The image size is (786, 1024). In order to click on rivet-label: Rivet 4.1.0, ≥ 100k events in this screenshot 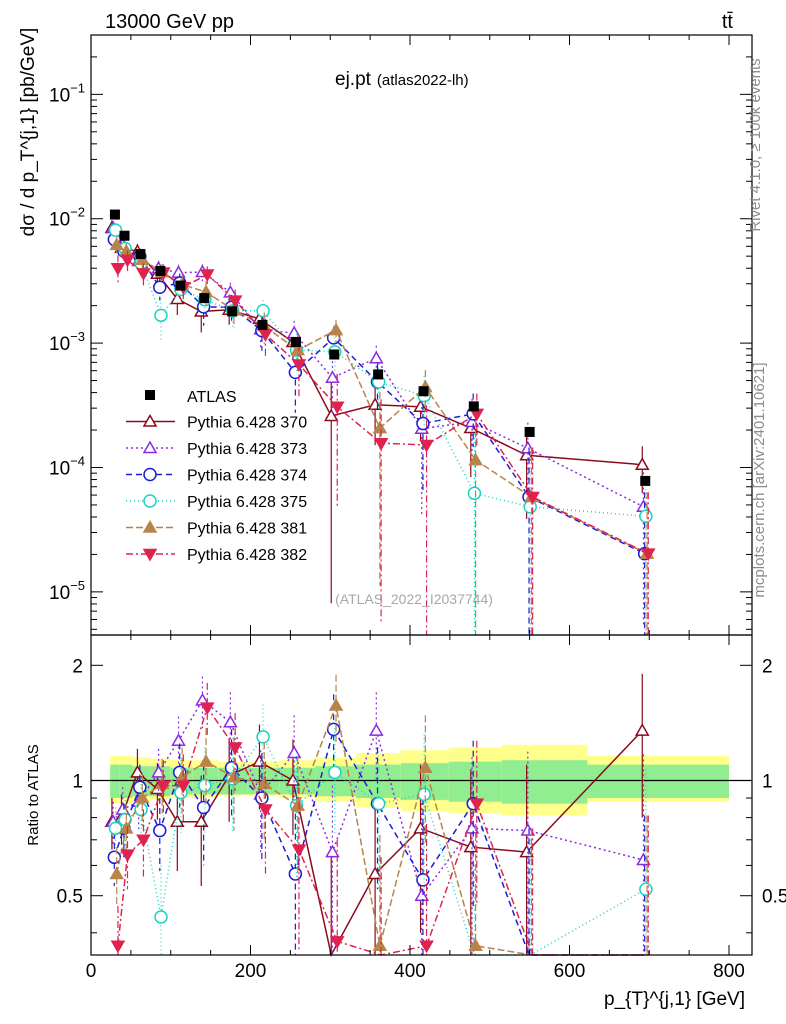, I will do `click(755, 144)`.